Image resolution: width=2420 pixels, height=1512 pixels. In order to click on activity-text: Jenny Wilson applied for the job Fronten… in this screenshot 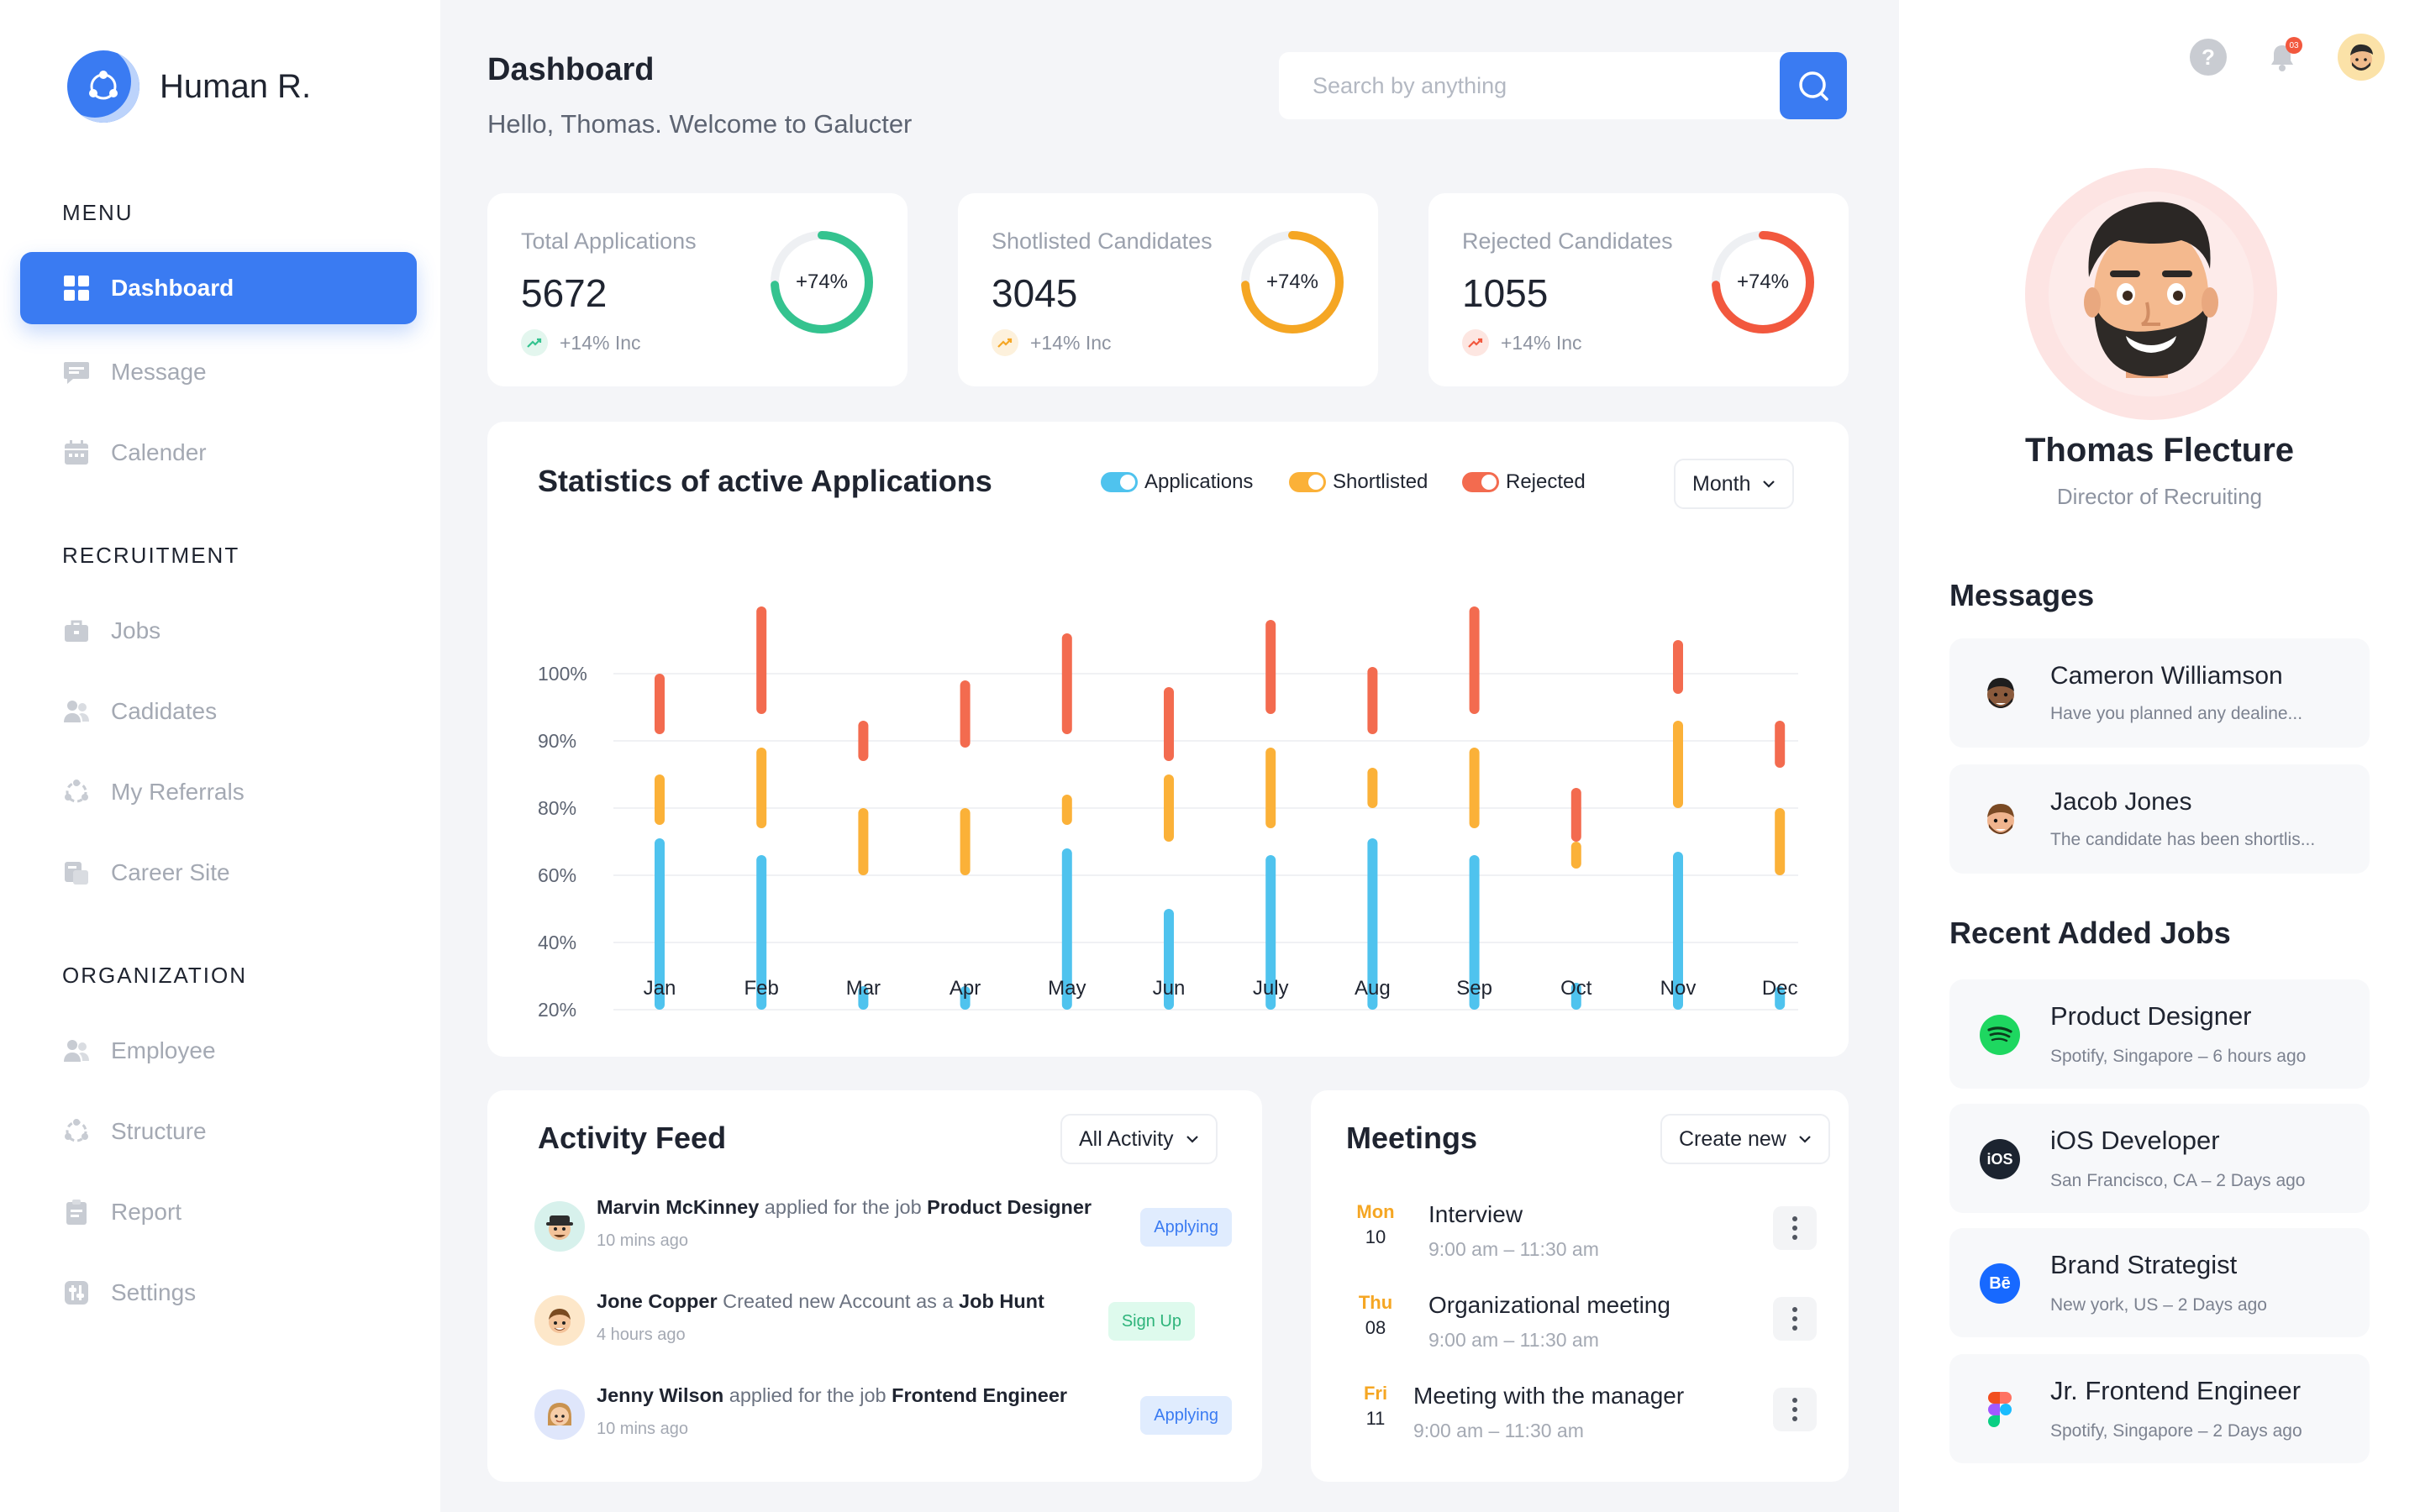, I will do `click(832, 1395)`.